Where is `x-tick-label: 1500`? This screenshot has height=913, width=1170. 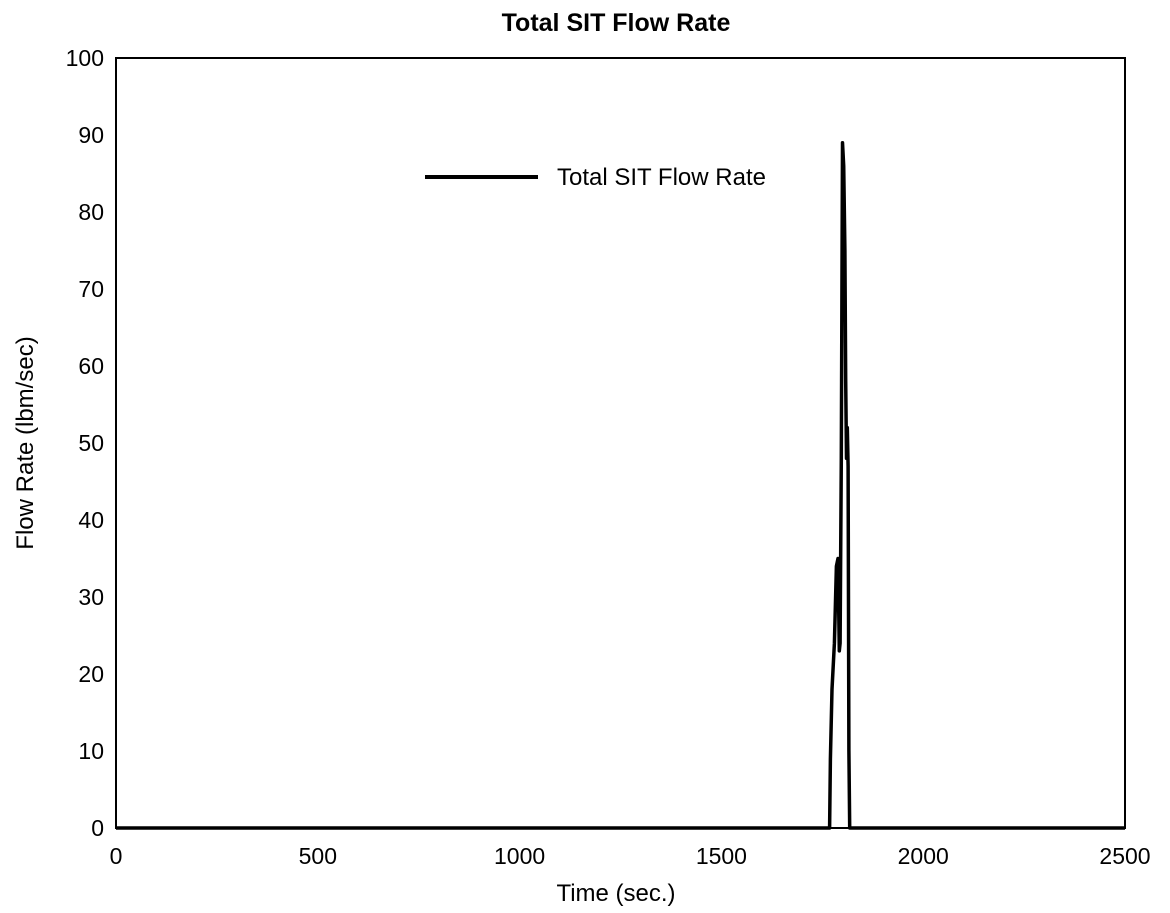 x-tick-label: 1500 is located at coordinates (721, 856).